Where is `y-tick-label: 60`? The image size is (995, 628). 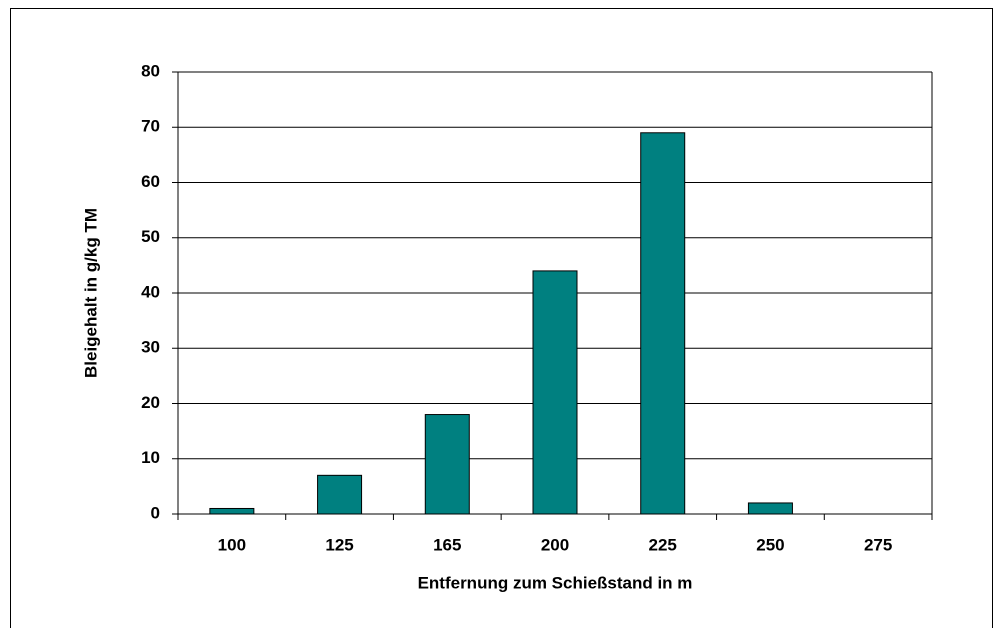 y-tick-label: 60 is located at coordinates (150, 181).